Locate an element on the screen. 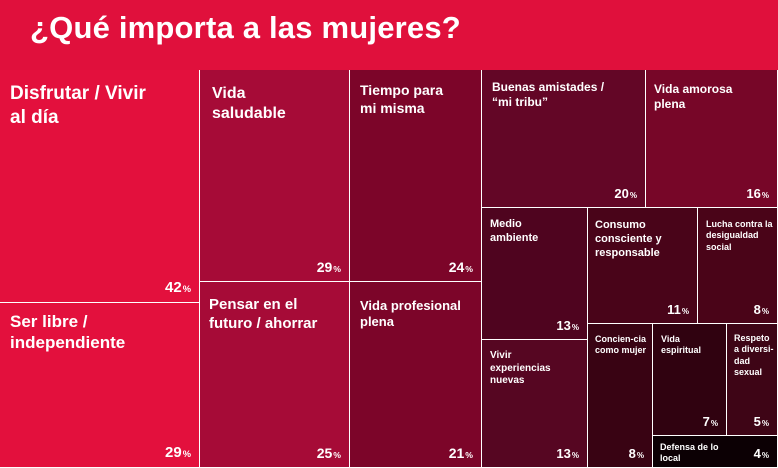 Image resolution: width=778 pixels, height=468 pixels. treemap-cell-vida-saludable: Vida saludable 29% is located at coordinates (275, 176).